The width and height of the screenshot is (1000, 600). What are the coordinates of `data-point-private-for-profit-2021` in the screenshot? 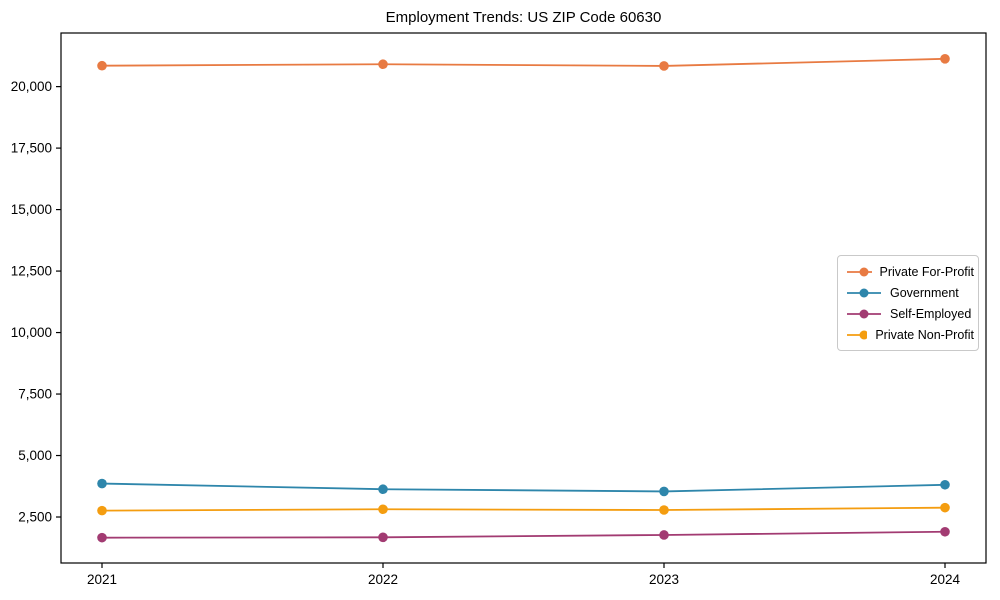 It's located at (102, 65).